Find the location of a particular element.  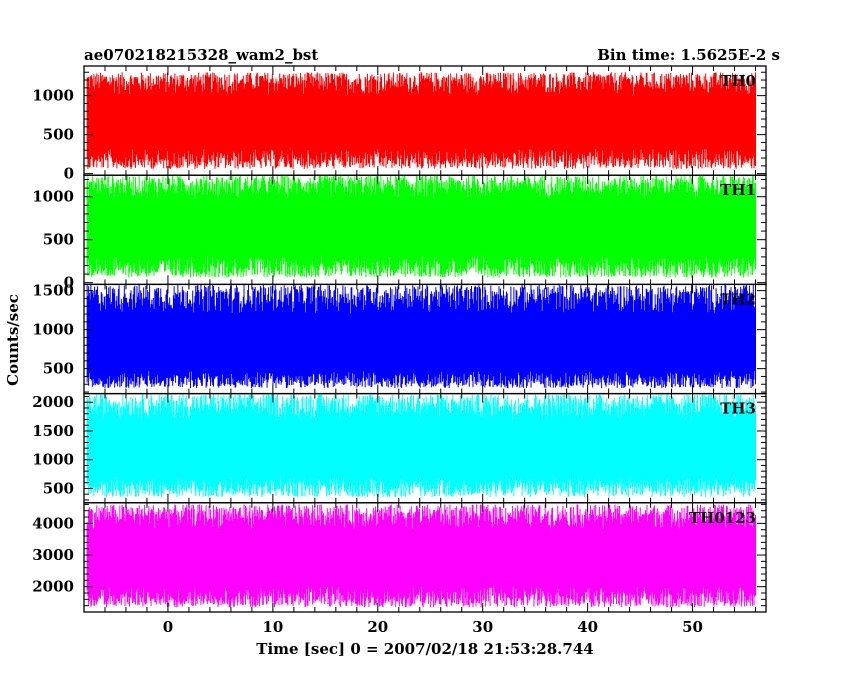

x-tick-label: 10 is located at coordinates (272, 627).